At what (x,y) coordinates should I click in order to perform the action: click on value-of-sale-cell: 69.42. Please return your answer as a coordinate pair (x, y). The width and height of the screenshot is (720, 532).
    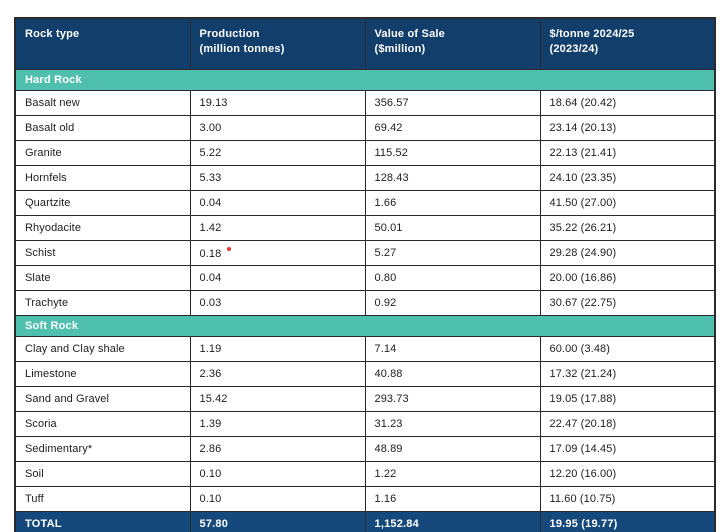
    Looking at the image, I should click on (452, 128).